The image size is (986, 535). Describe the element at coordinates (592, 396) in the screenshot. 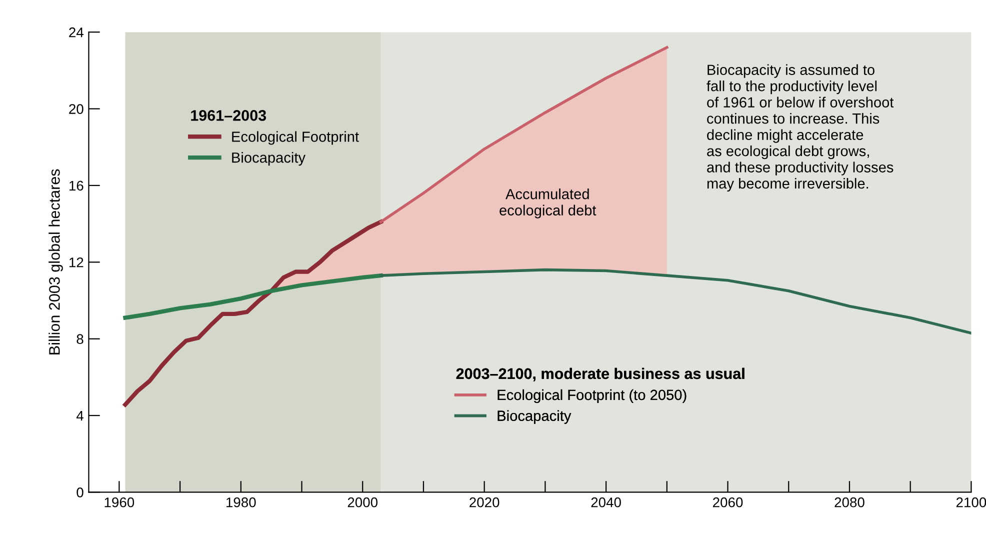

I see `legend-label: Ecological Footprint (to 2050)` at that location.